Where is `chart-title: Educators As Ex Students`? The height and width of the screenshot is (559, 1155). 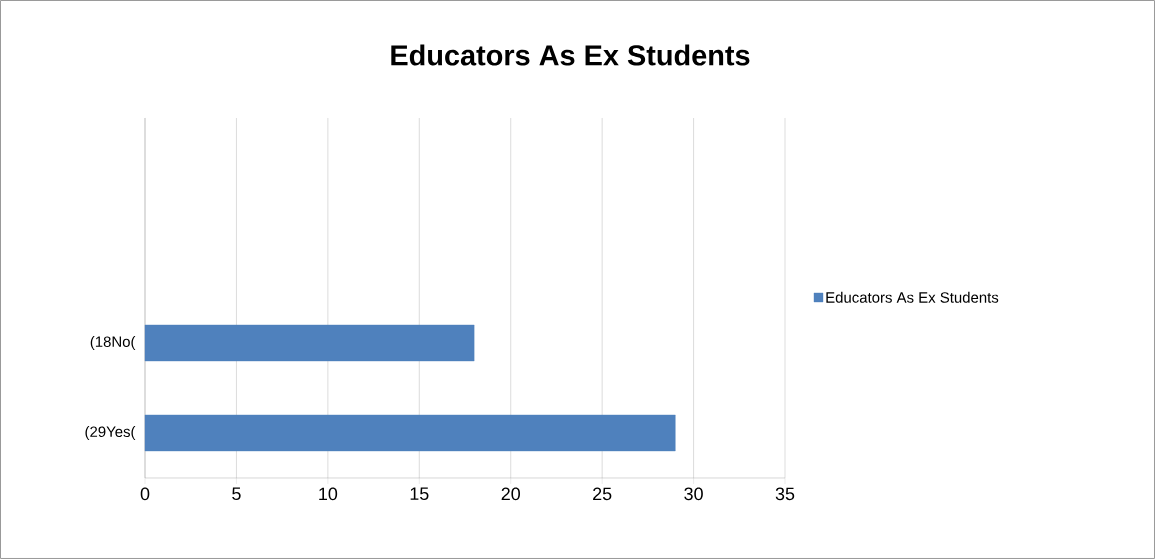
chart-title: Educators As Ex Students is located at coordinates (570, 55).